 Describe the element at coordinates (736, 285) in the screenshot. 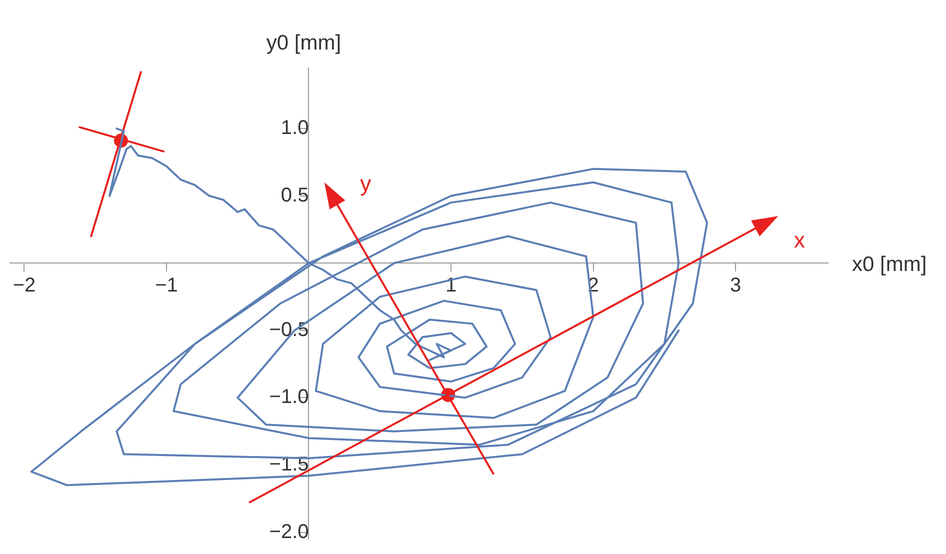

I see `x-tick-label: 3` at that location.